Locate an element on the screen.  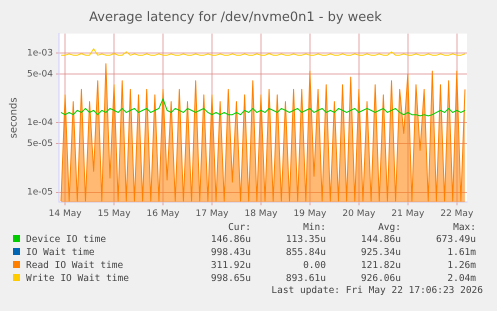
x-tick-label: 18 May is located at coordinates (261, 213).